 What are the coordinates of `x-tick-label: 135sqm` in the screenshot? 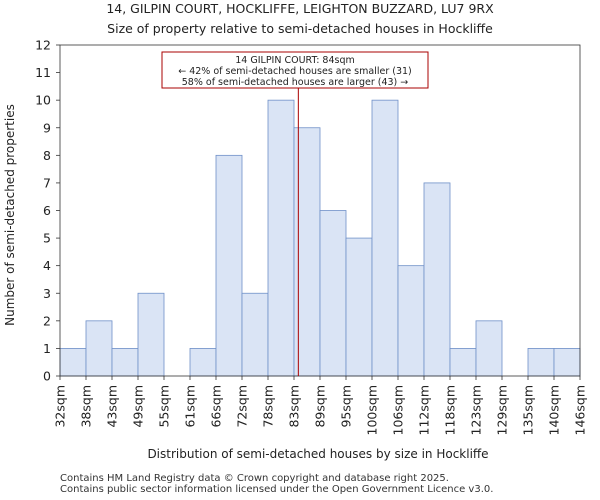 It's located at (528, 410).